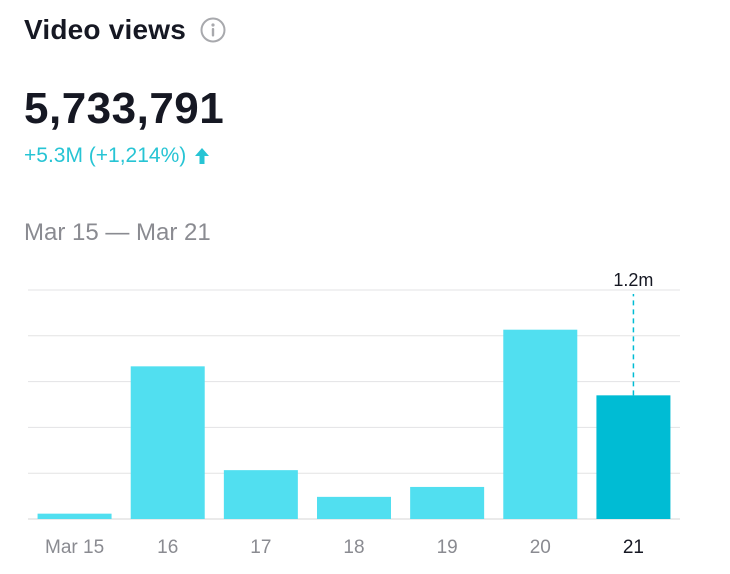 The image size is (730, 574). What do you see at coordinates (105, 155) in the screenshot?
I see `change-text: +5.3M (+1,214%)` at bounding box center [105, 155].